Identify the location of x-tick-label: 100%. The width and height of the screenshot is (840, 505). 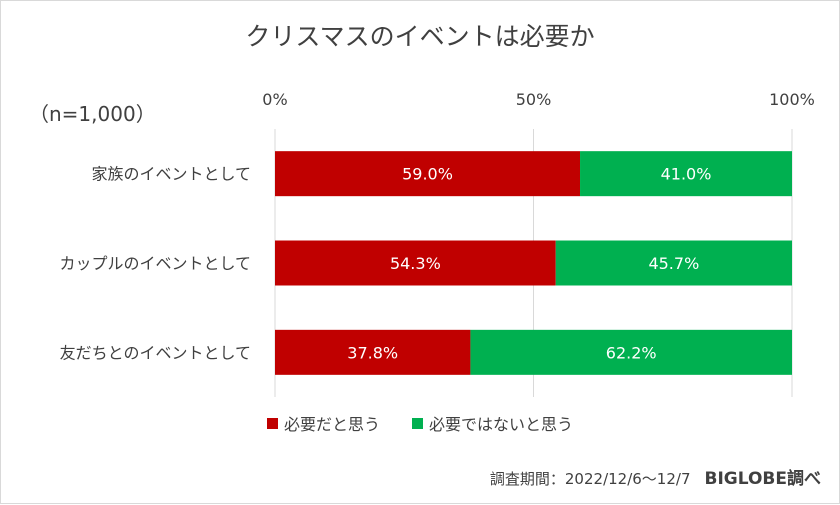
(792, 99).